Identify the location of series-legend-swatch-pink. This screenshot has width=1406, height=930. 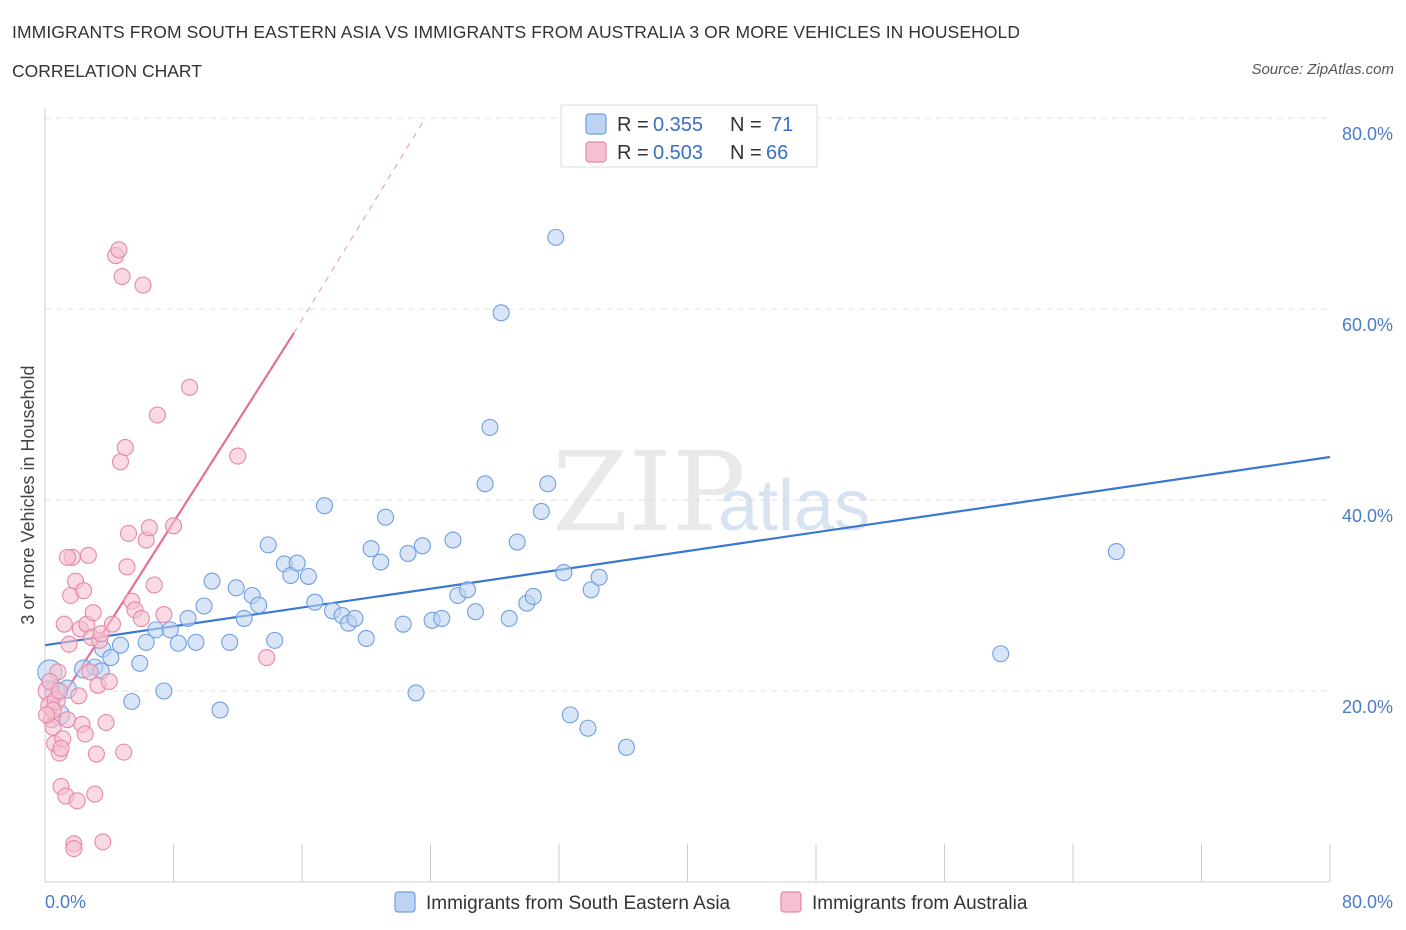
(791, 902).